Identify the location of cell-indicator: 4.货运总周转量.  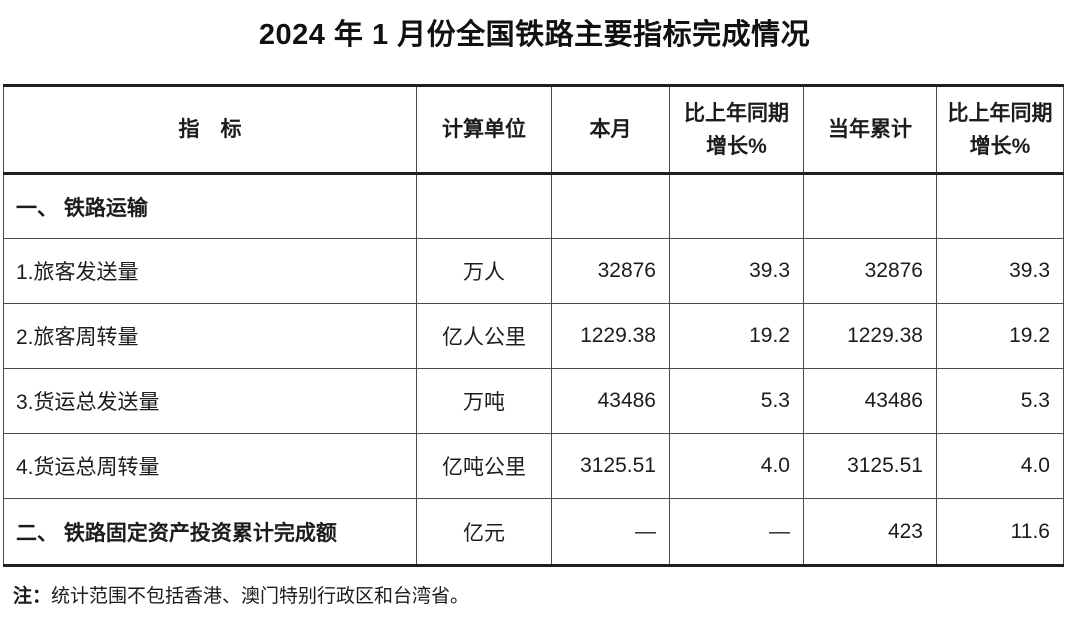
(210, 466).